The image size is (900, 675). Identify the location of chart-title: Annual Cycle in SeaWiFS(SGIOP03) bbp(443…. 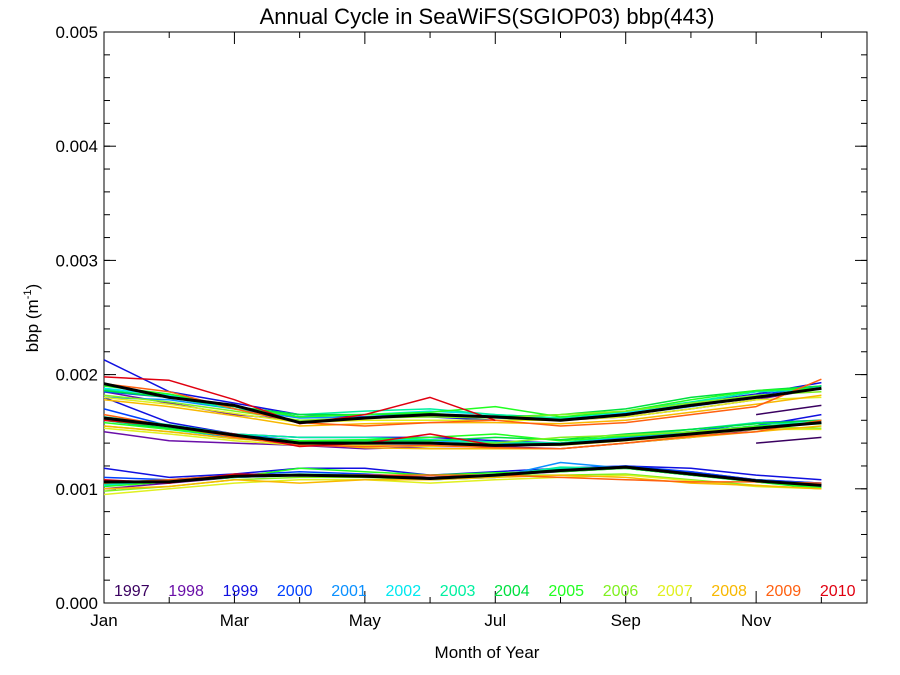
(487, 16).